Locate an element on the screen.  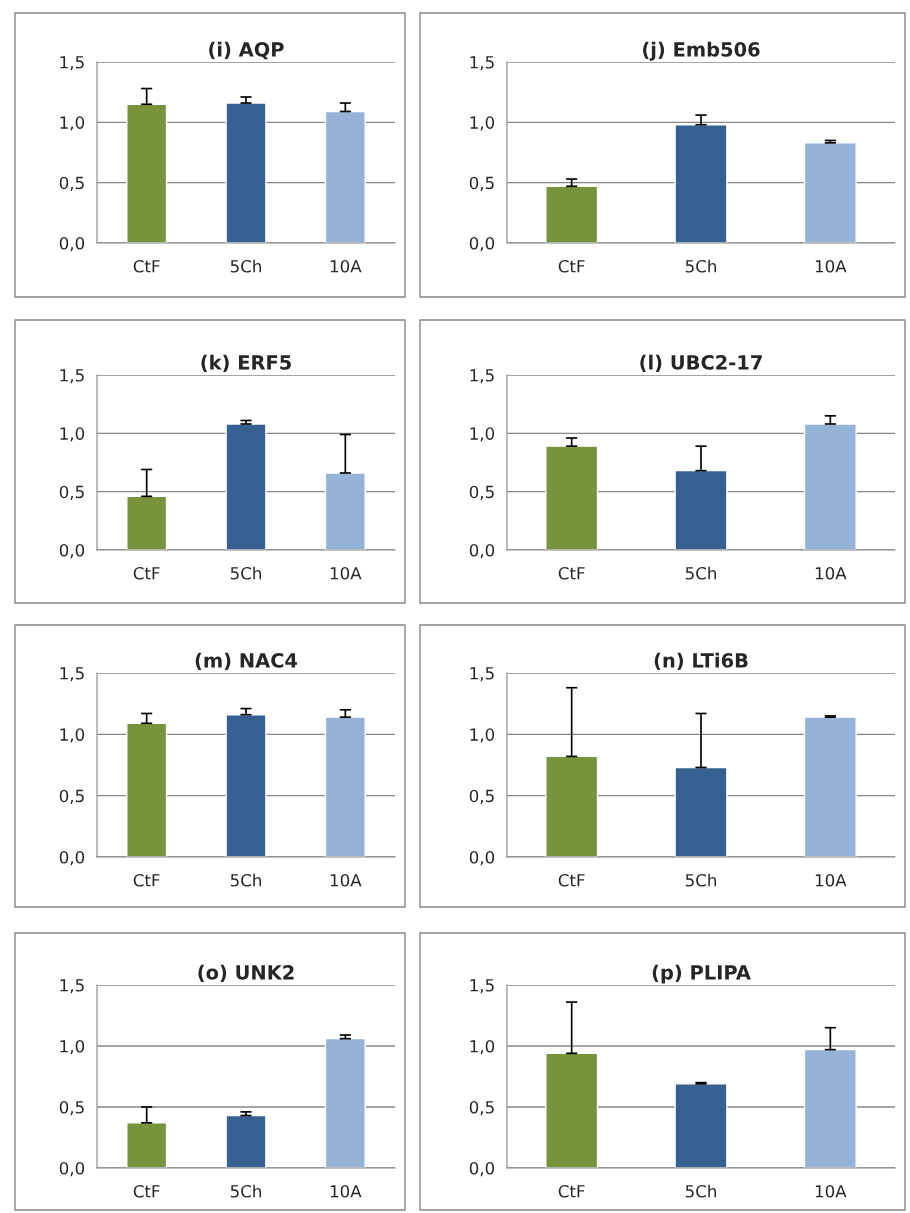
chart-title: (k) ERF5 is located at coordinates (246, 363).